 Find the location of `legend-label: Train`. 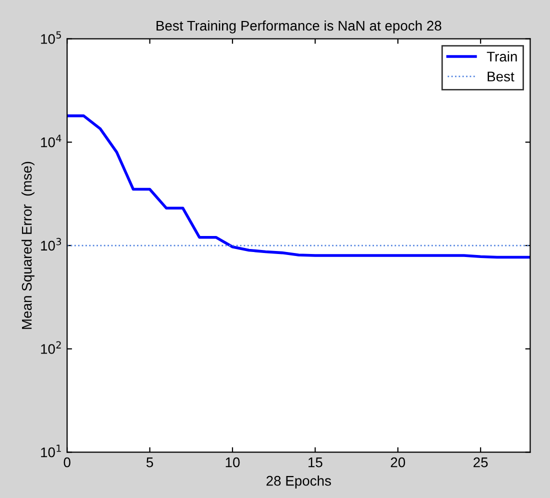

legend-label: Train is located at coordinates (501, 56).